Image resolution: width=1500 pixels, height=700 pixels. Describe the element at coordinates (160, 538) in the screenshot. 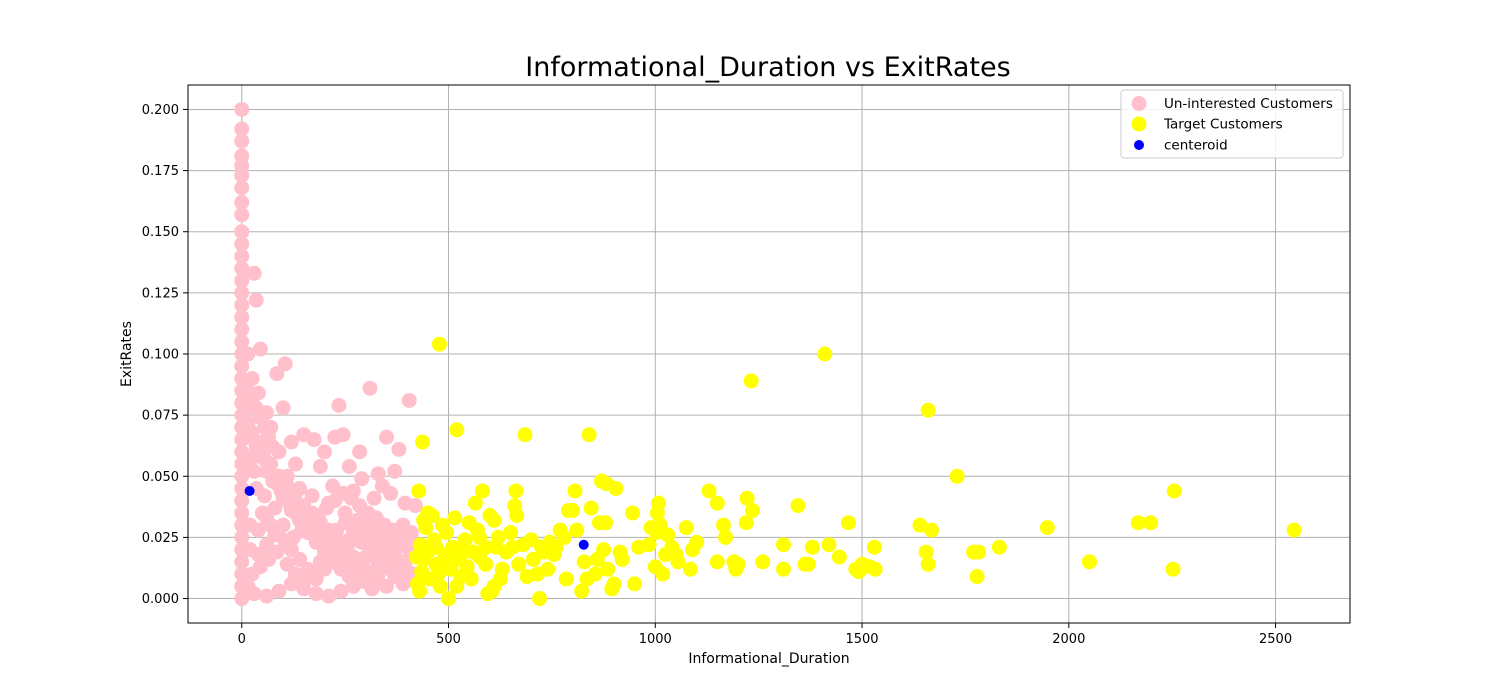

I see `y-tick-label: 0.025` at that location.